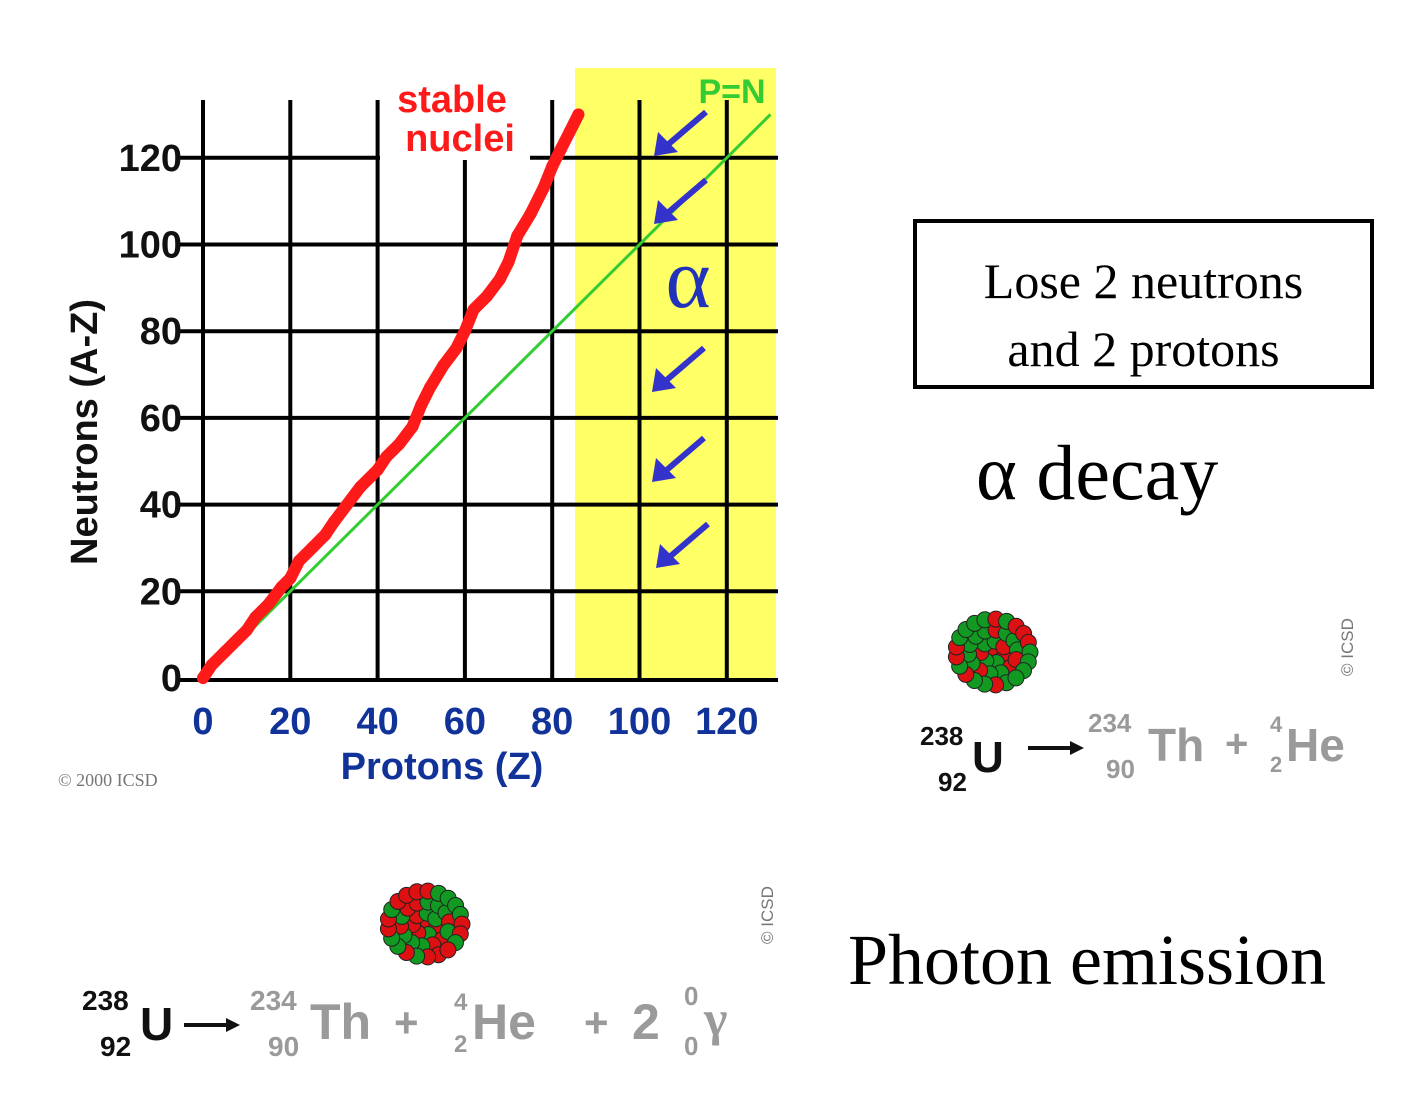 This screenshot has width=1414, height=1096. I want to click on plus-sign-2: +, so click(406, 1022).